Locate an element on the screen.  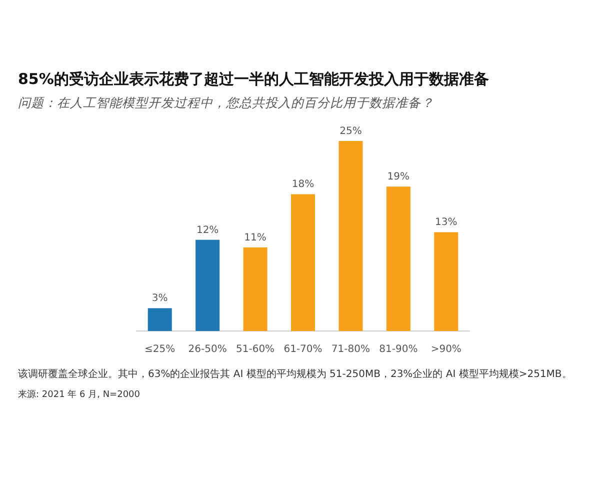
annotation: 来源: 2021 年 6 月, N=2000 is located at coordinates (79, 395).